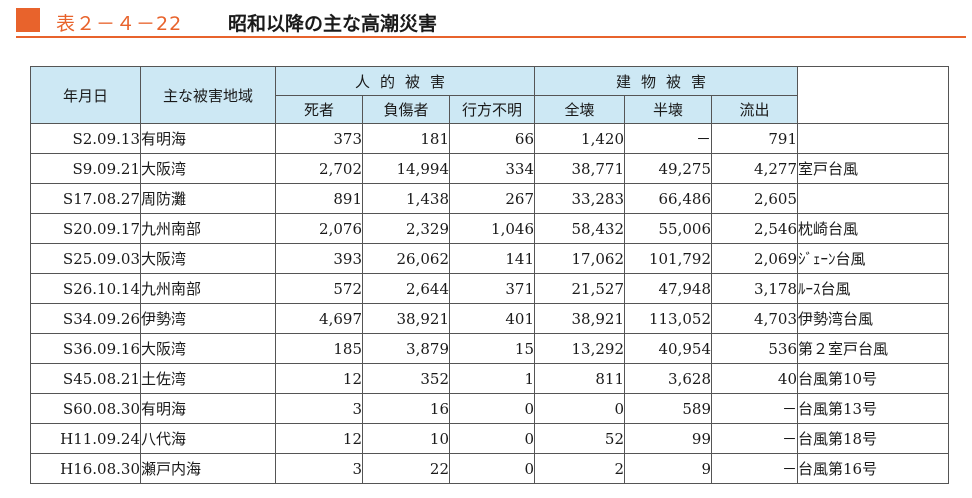 The height and width of the screenshot is (498, 972). I want to click on area-cell: 八代海, so click(208, 438).